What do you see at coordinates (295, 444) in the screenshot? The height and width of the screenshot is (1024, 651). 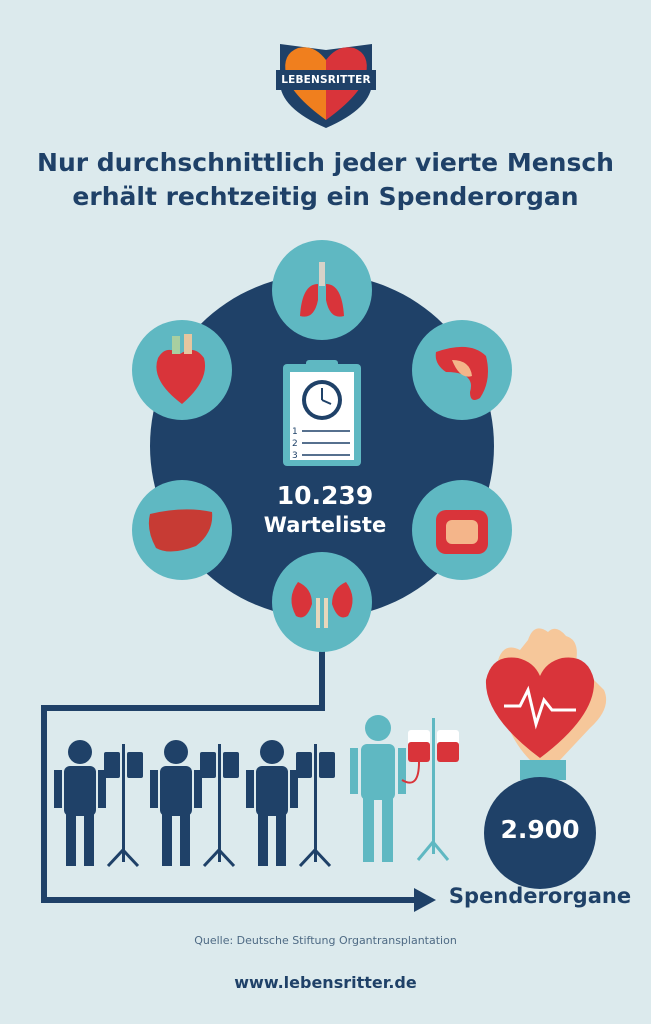 I see `clipboard-item-2: 2` at bounding box center [295, 444].